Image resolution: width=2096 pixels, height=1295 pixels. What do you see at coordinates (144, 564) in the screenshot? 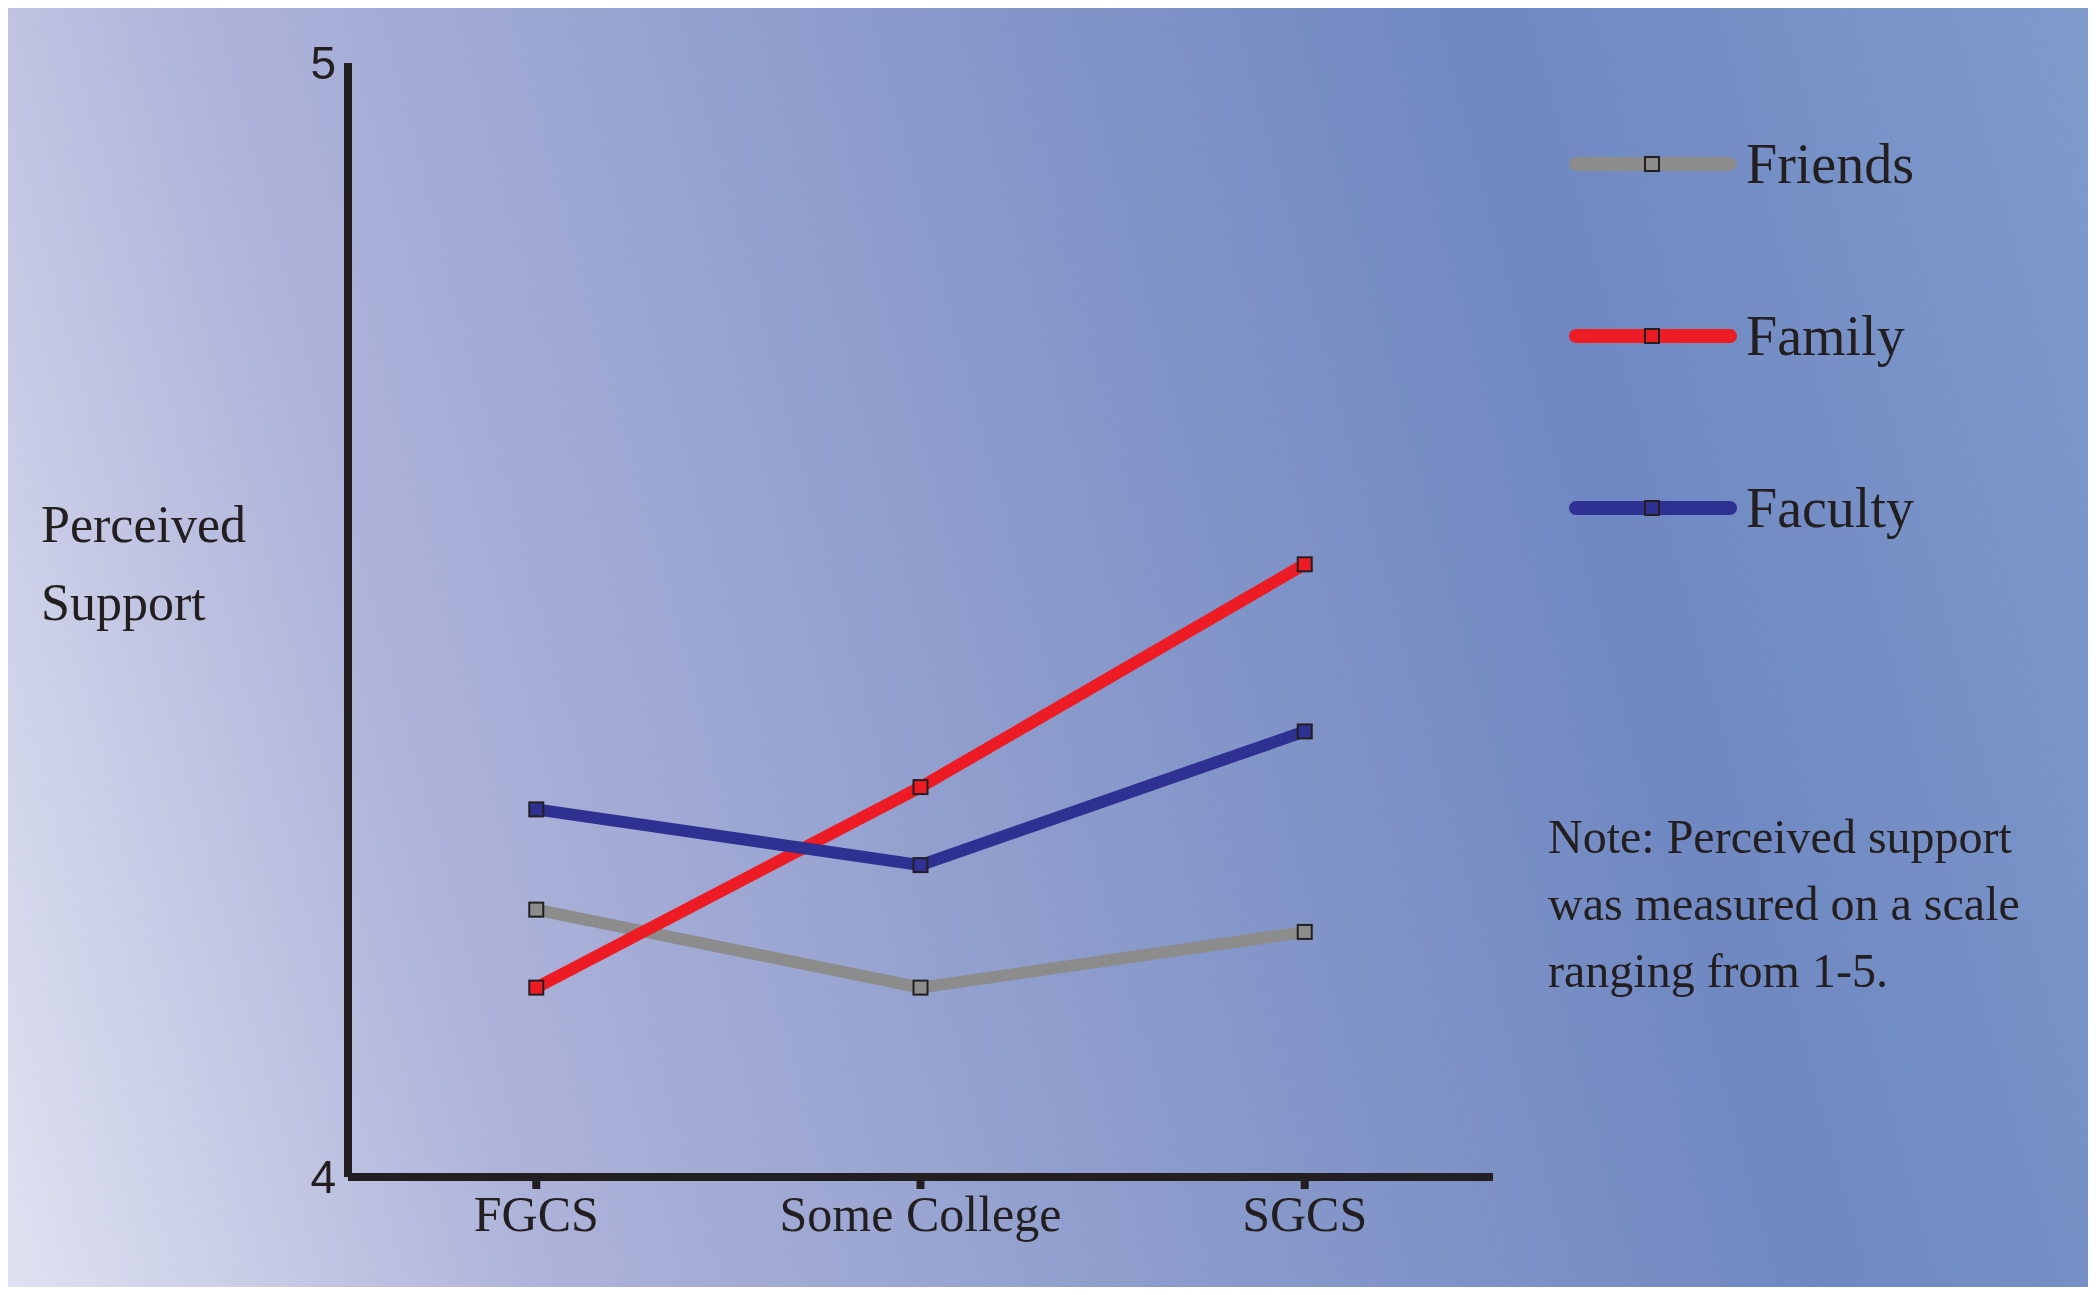
I see `y-axis-title: Perceived Support` at bounding box center [144, 564].